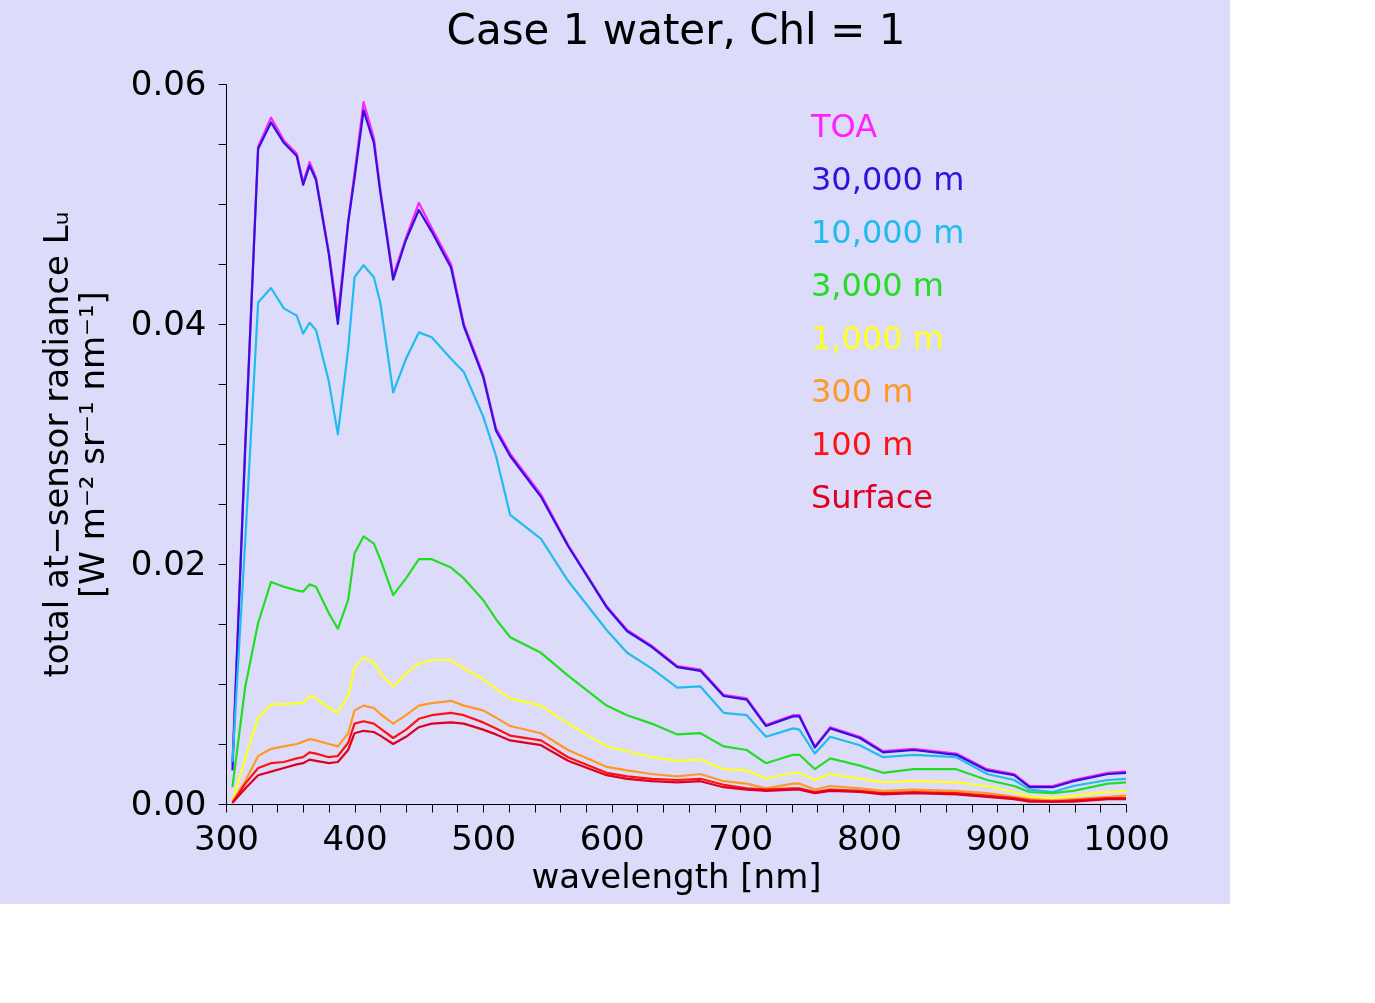 This screenshot has height=1003, width=1375. What do you see at coordinates (872, 497) in the screenshot?
I see `text: Surface` at bounding box center [872, 497].